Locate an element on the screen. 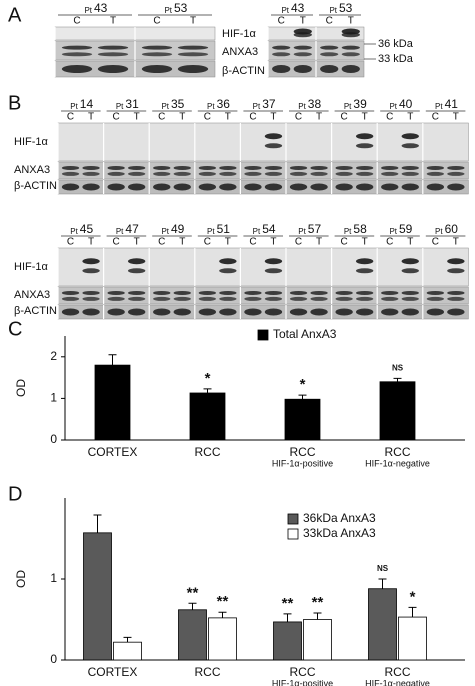 This screenshot has width=475, height=686. patient-number: 53 is located at coordinates (346, 8).